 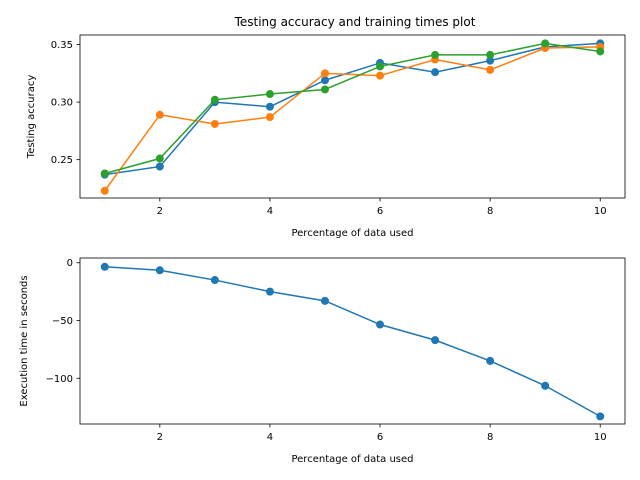 I want to click on accuracy-x-tick-label: 6, so click(x=380, y=211).